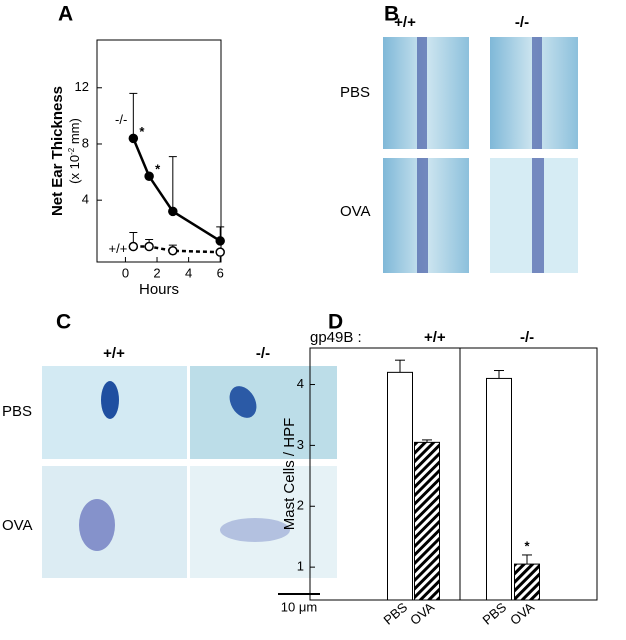 This screenshot has width=626, height=640. What do you see at coordinates (71, 151) in the screenshot?
I see `y-axis-unit-part: -2` at bounding box center [71, 151].